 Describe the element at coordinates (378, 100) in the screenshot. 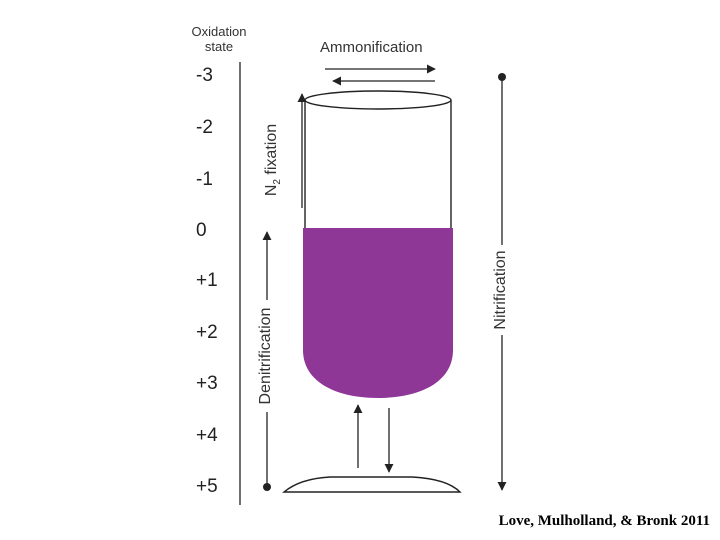

I see `cylinder-top-ellipse` at that location.